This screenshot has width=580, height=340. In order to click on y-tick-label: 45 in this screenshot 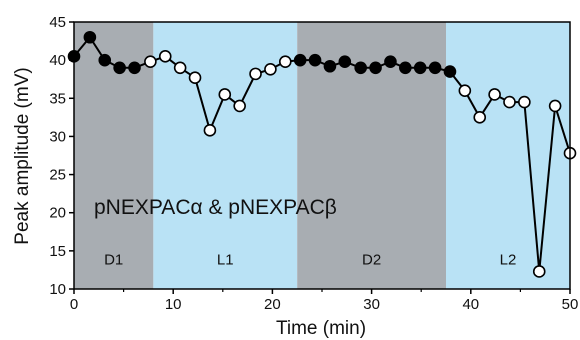, I will do `click(57, 22)`.